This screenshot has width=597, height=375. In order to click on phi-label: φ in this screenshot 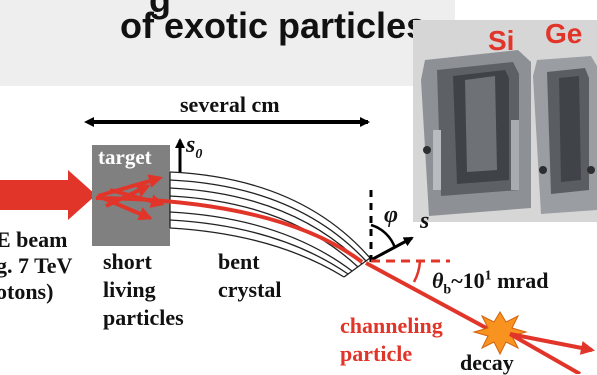, I will do `click(391, 215)`.